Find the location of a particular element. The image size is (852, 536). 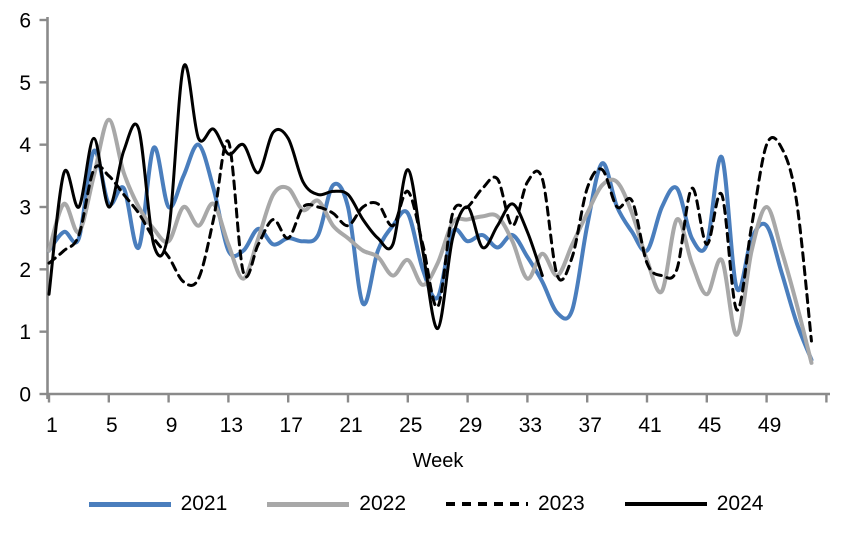

x-tick-label: 41 is located at coordinates (649, 425).